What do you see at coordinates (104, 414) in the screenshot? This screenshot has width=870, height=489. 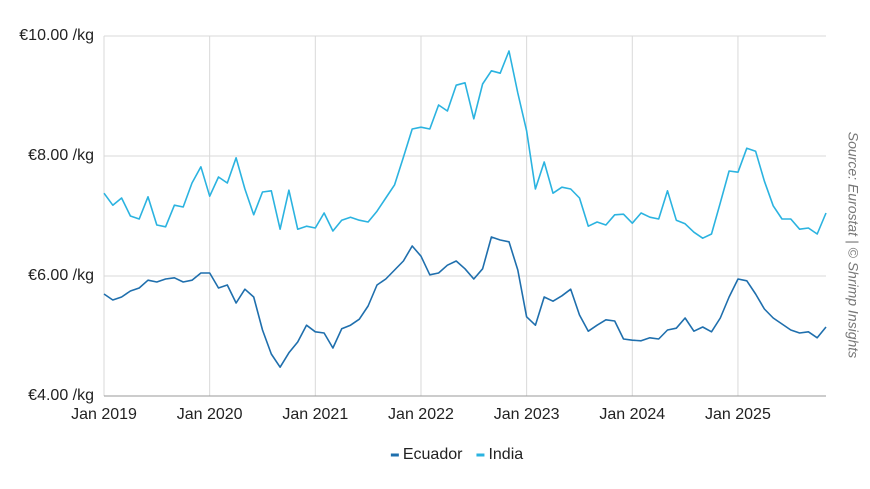 I see `x-tick-label: Jan 2019` at bounding box center [104, 414].